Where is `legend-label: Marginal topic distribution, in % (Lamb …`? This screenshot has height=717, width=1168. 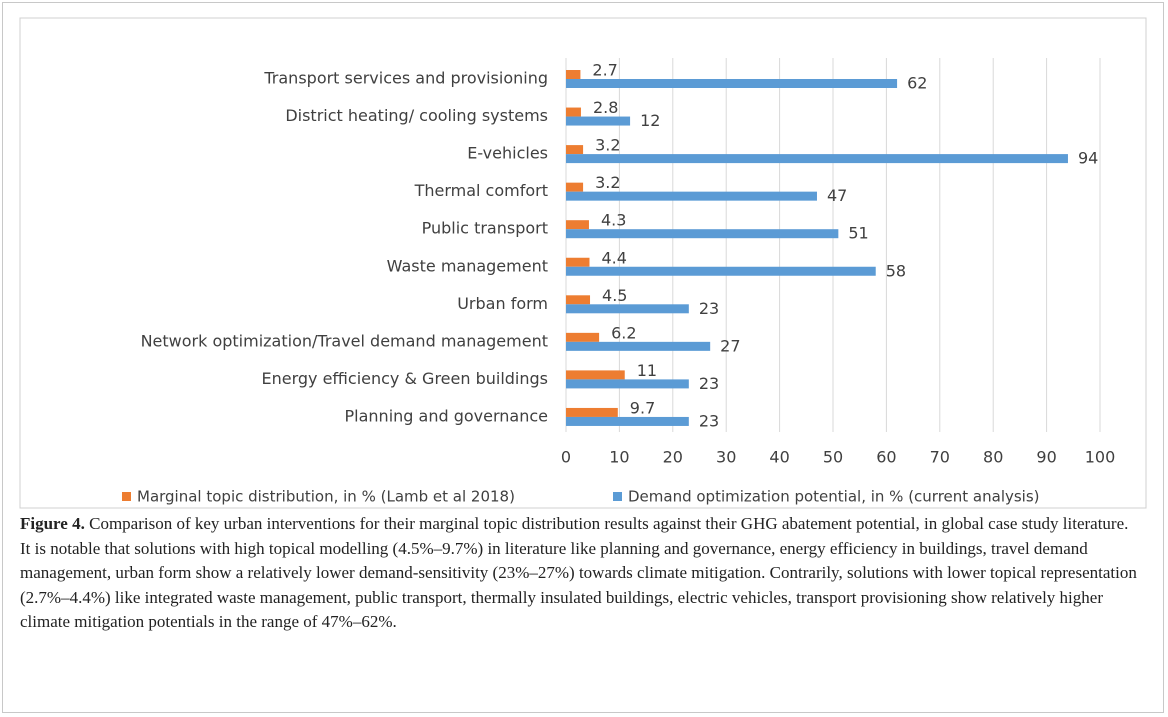
legend-label: Marginal topic distribution, in % (Lamb … is located at coordinates (326, 497).